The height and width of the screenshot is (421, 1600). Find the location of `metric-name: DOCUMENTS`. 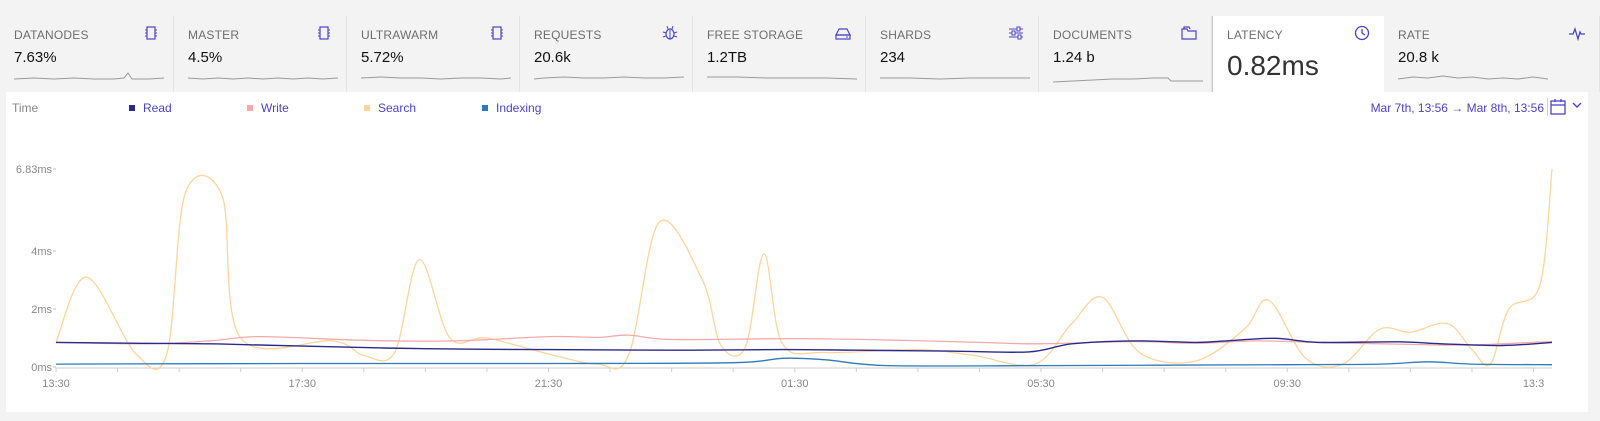

metric-name: DOCUMENTS is located at coordinates (1093, 35).